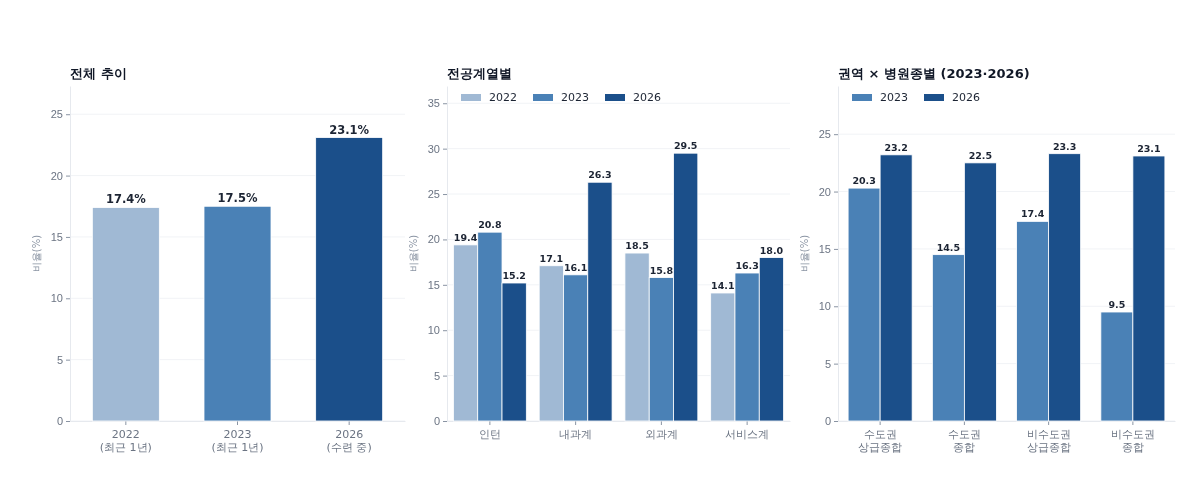 The image size is (1186, 493). What do you see at coordinates (600, 175) in the screenshot?
I see `data-label: 26.3` at bounding box center [600, 175].